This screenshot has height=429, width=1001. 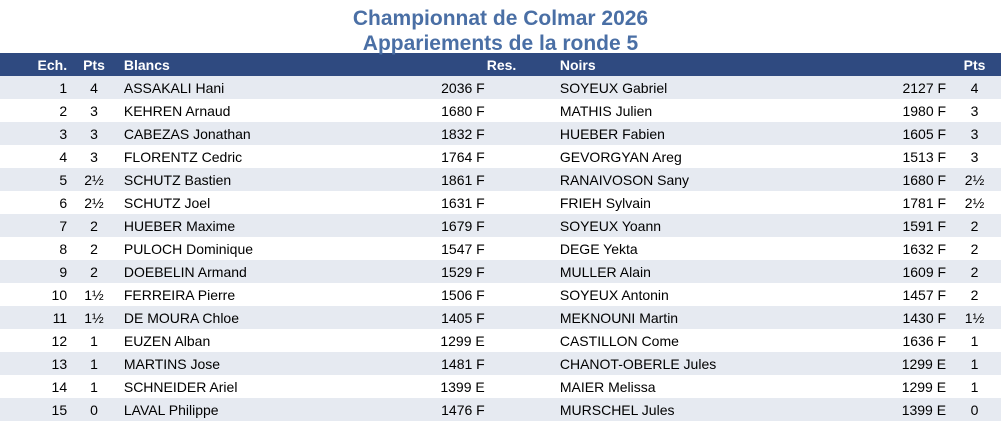 What do you see at coordinates (52, 64) in the screenshot?
I see `column-header-ech: Ech.` at bounding box center [52, 64].